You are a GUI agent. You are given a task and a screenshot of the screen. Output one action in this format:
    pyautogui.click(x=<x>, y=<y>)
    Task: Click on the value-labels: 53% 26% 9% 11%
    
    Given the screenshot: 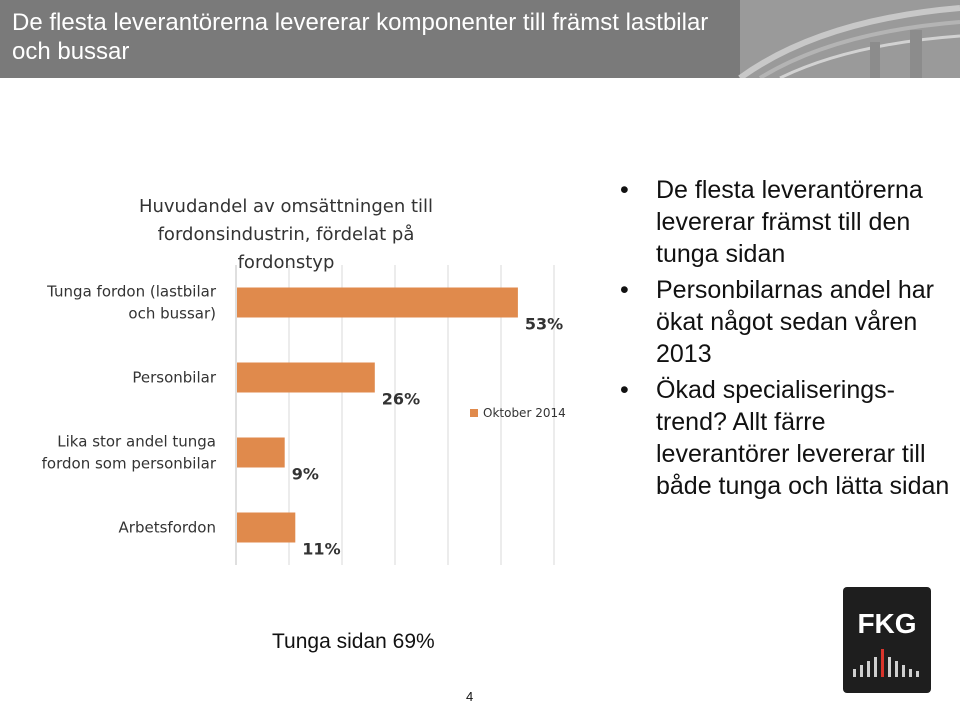 What is the action you would take?
    pyautogui.click(x=427, y=437)
    